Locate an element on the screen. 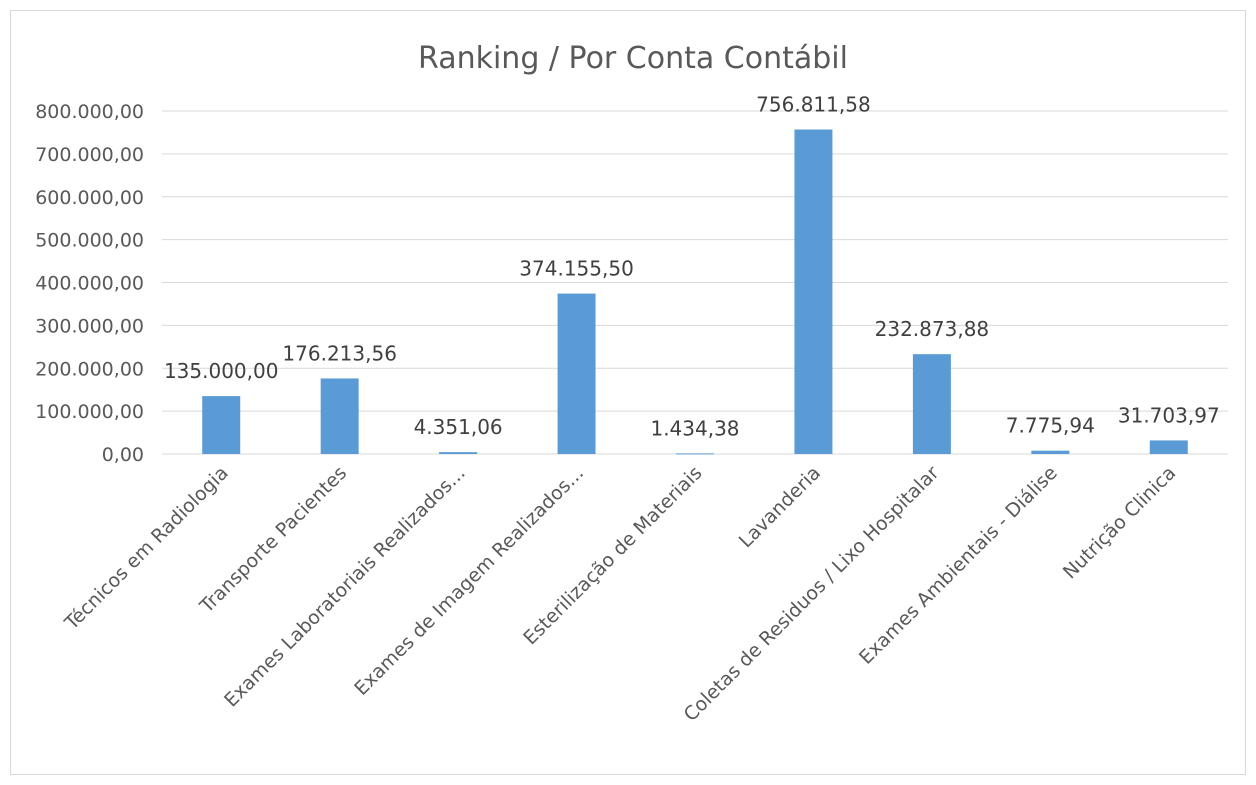 The width and height of the screenshot is (1256, 785). data-label: 31.703,97 is located at coordinates (1169, 415).